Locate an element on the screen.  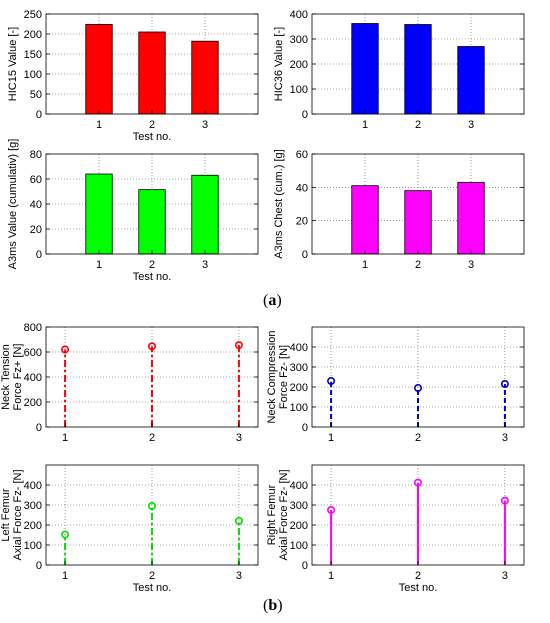
panel-label-b-text: b is located at coordinates (273, 605).